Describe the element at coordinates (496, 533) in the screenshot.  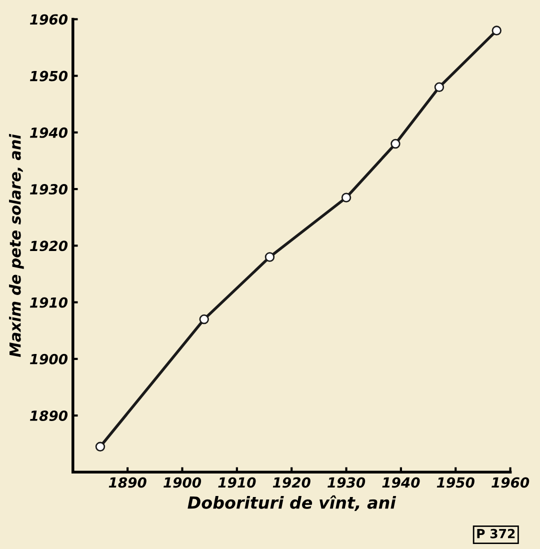
I see `text: P 372` at that location.